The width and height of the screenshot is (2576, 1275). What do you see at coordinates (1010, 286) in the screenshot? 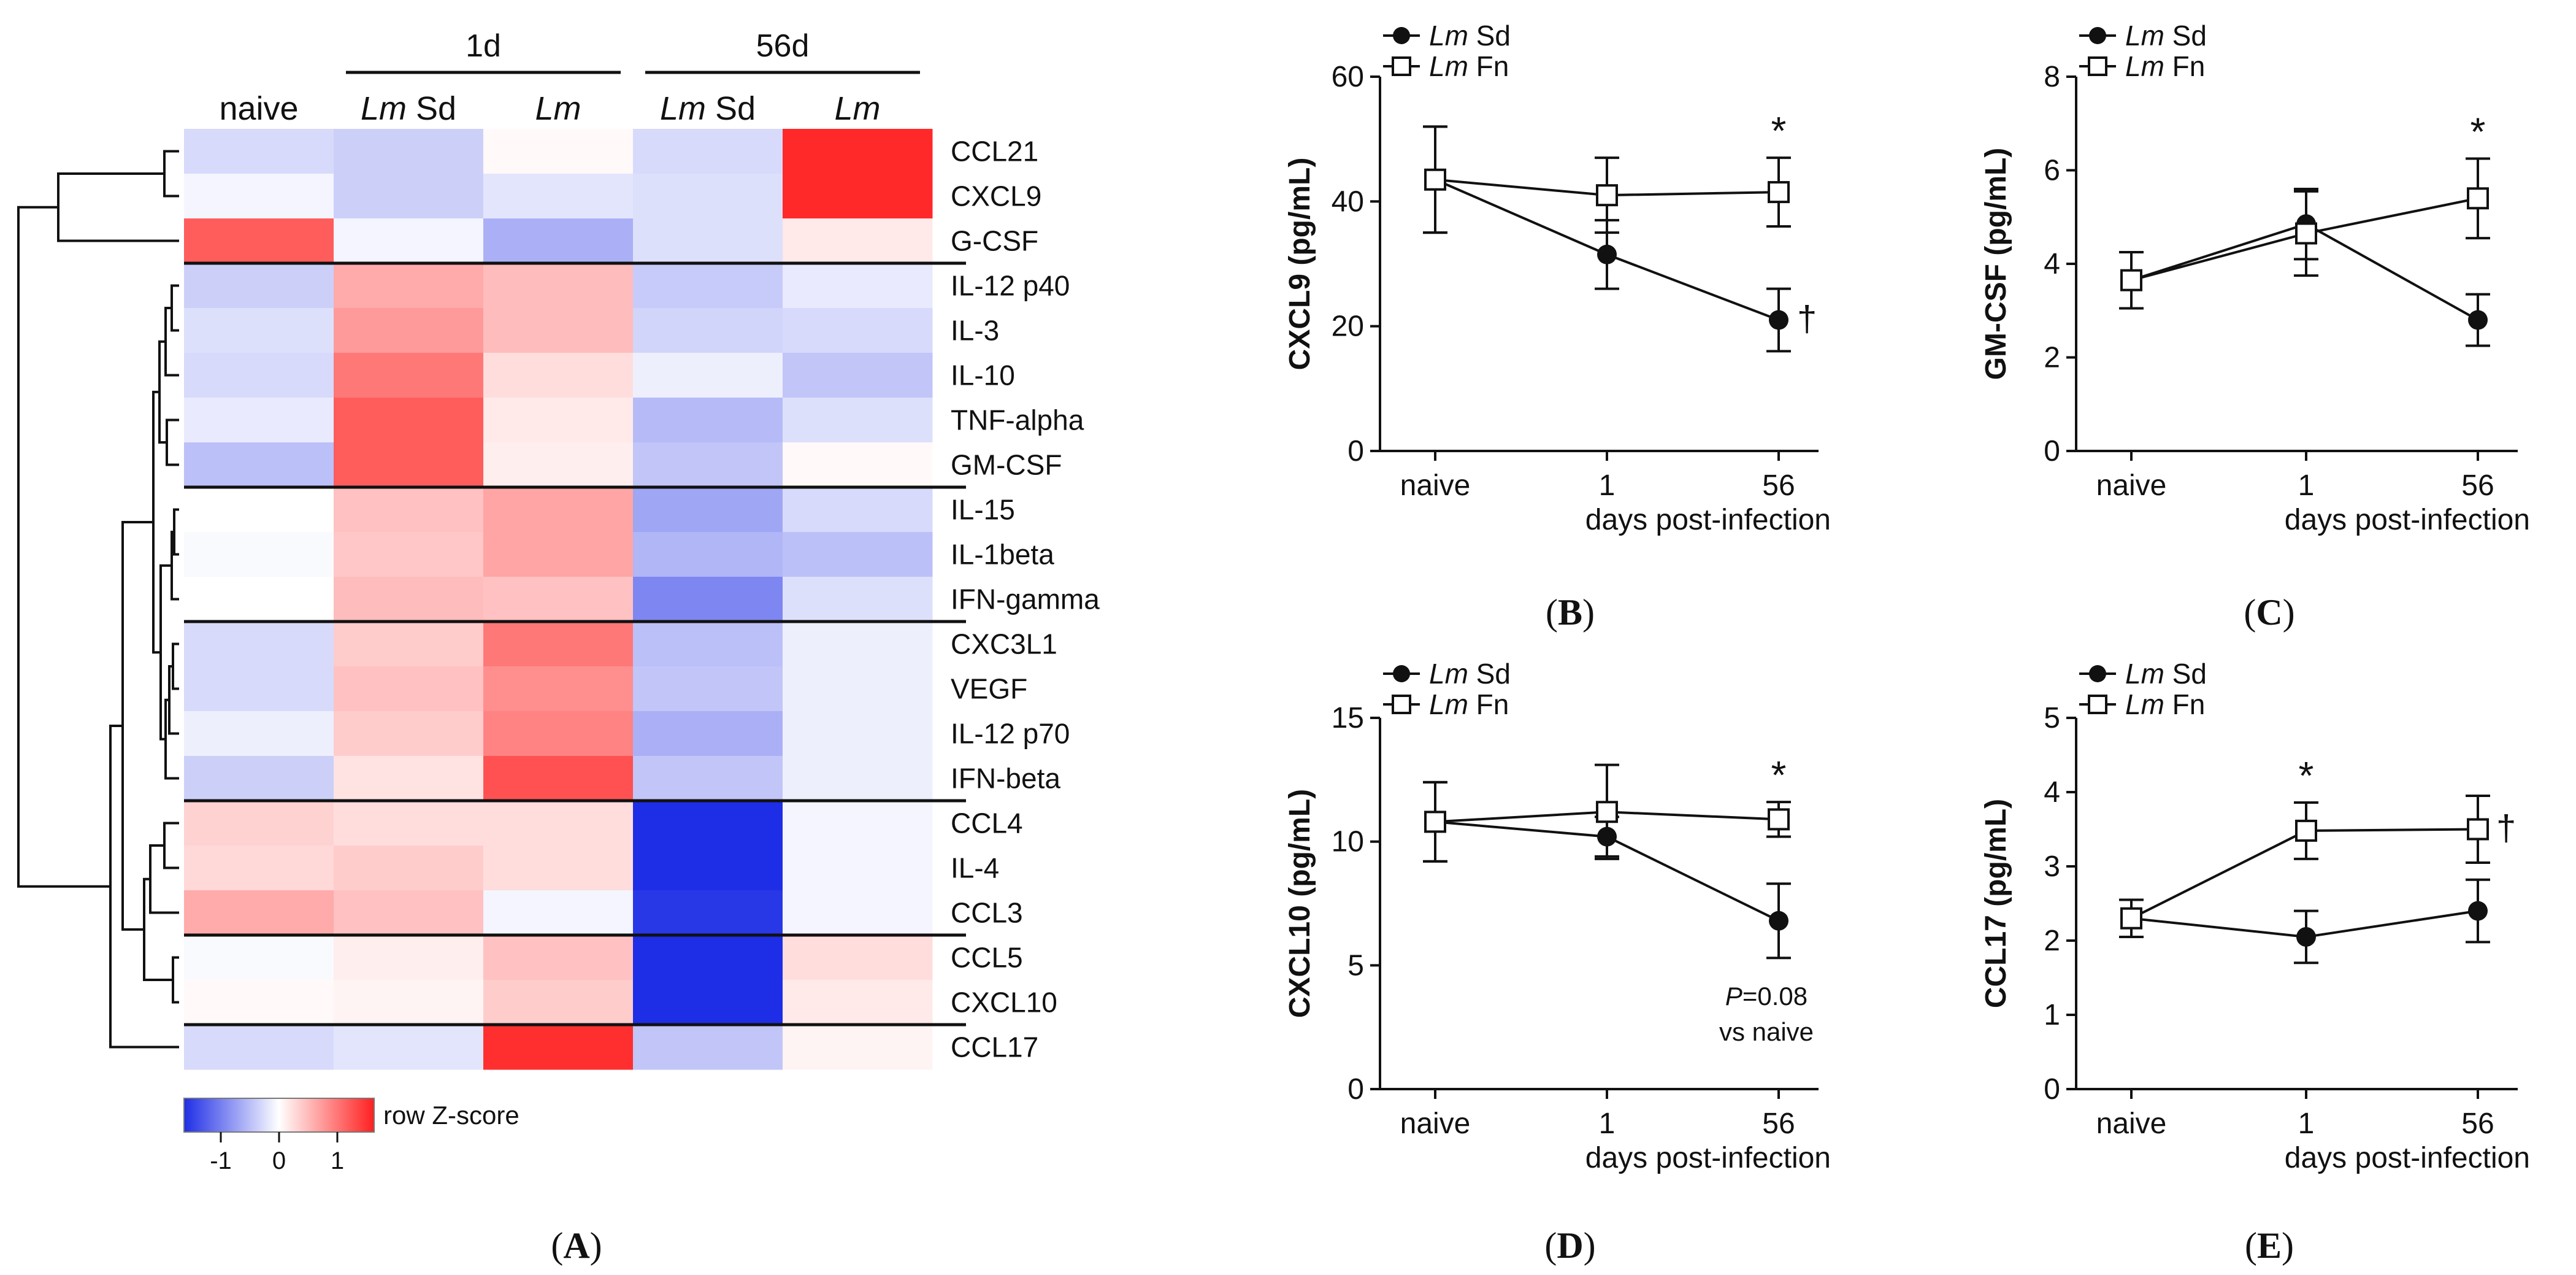
I see `row-label: IL-12 p40` at bounding box center [1010, 286].